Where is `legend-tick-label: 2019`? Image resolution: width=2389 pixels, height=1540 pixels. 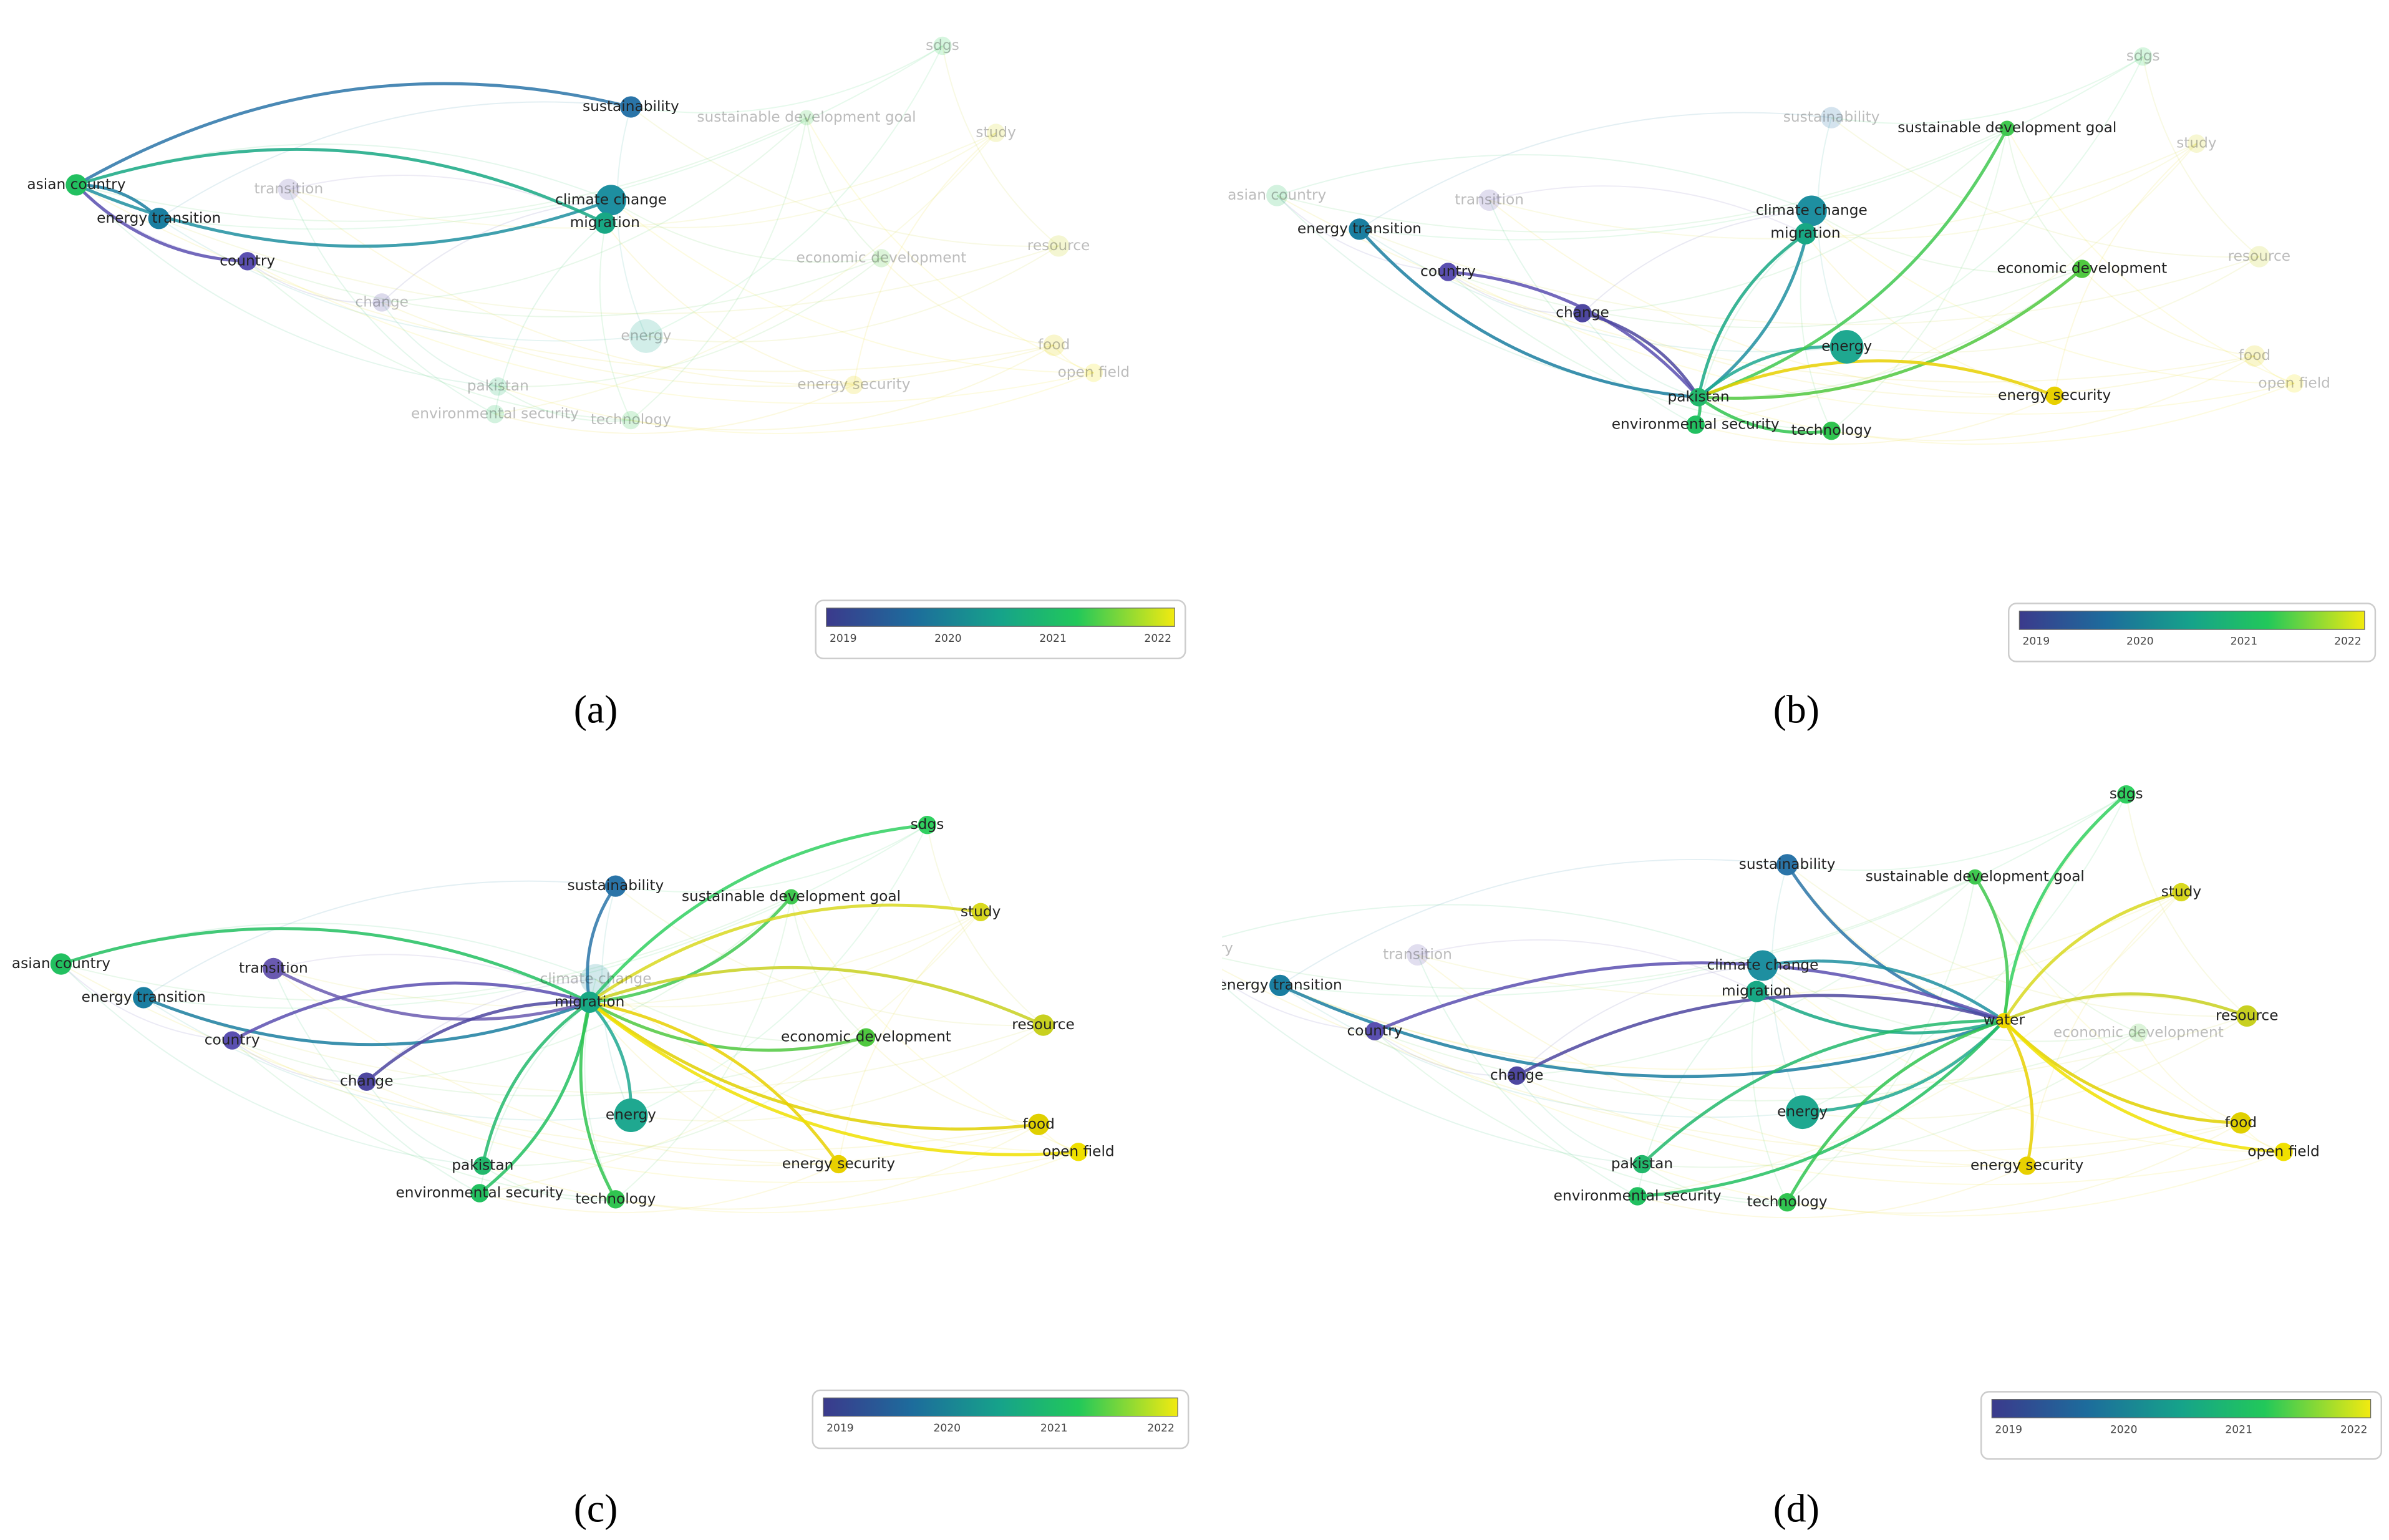
legend-tick-label: 2019 is located at coordinates (2009, 1430).